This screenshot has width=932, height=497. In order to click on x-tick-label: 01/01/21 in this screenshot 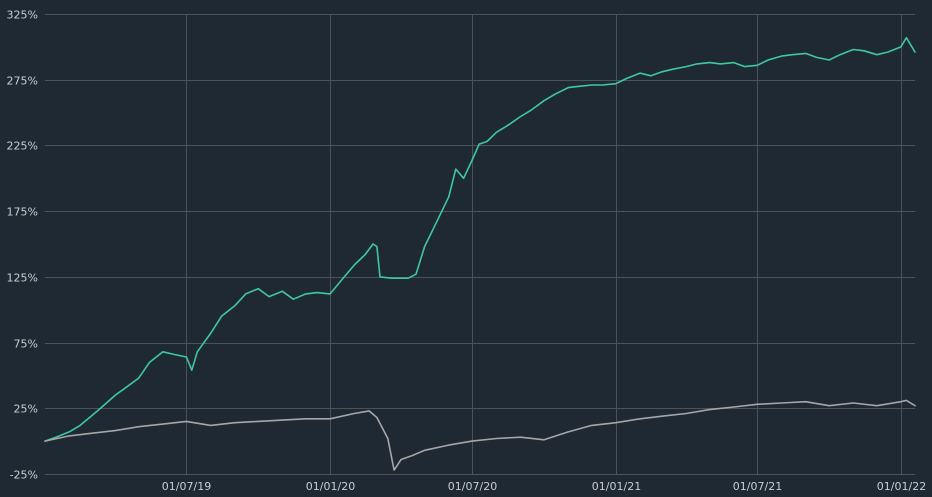, I will do `click(616, 486)`.